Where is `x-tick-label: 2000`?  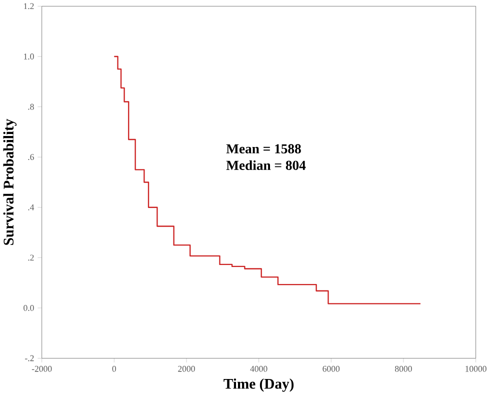 x-tick-label: 2000 is located at coordinates (186, 369).